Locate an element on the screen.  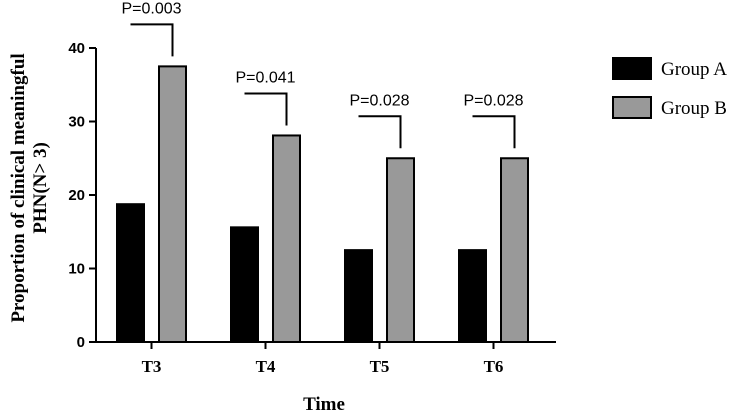
bar-group-b-t6 is located at coordinates (514, 250).